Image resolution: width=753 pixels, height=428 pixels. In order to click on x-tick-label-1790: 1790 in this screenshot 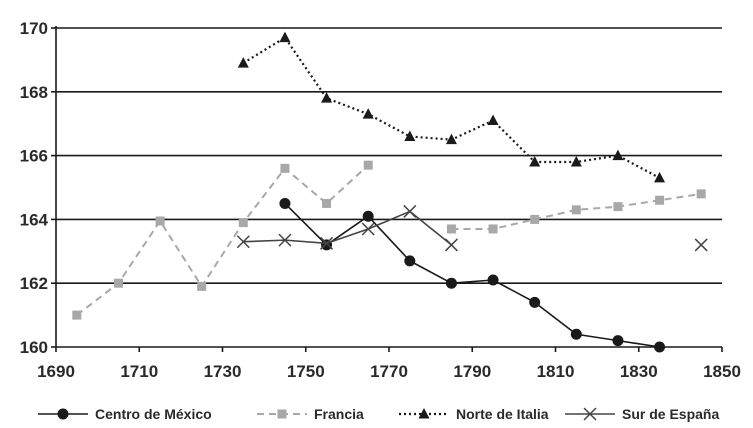, I will do `click(472, 371)`.